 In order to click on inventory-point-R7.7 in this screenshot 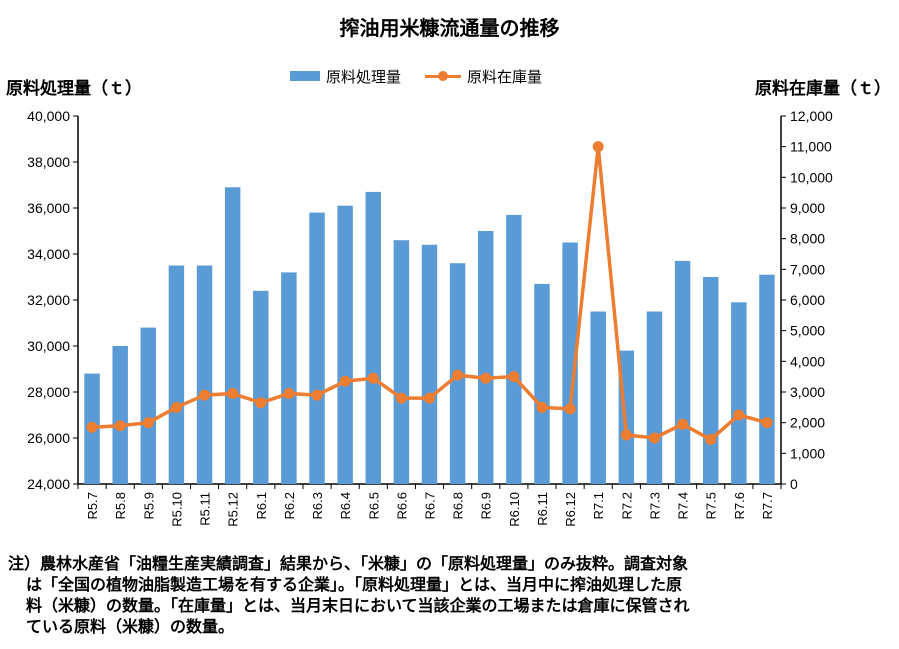, I will do `click(767, 423)`.